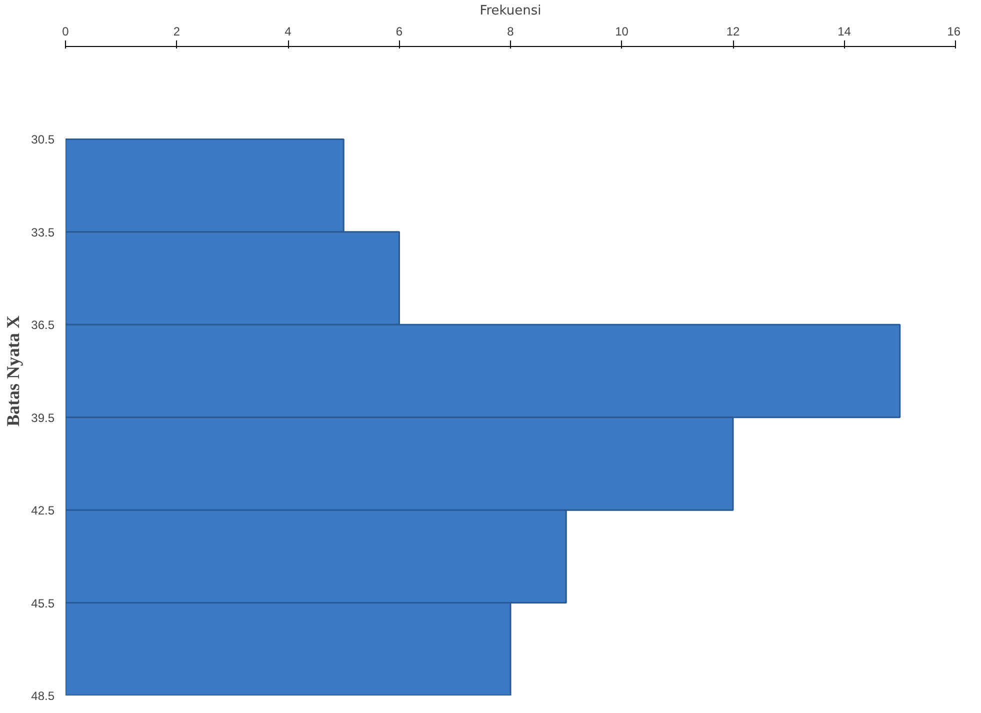  What do you see at coordinates (43, 603) in the screenshot?
I see `y-tick-label: 45.5` at bounding box center [43, 603].